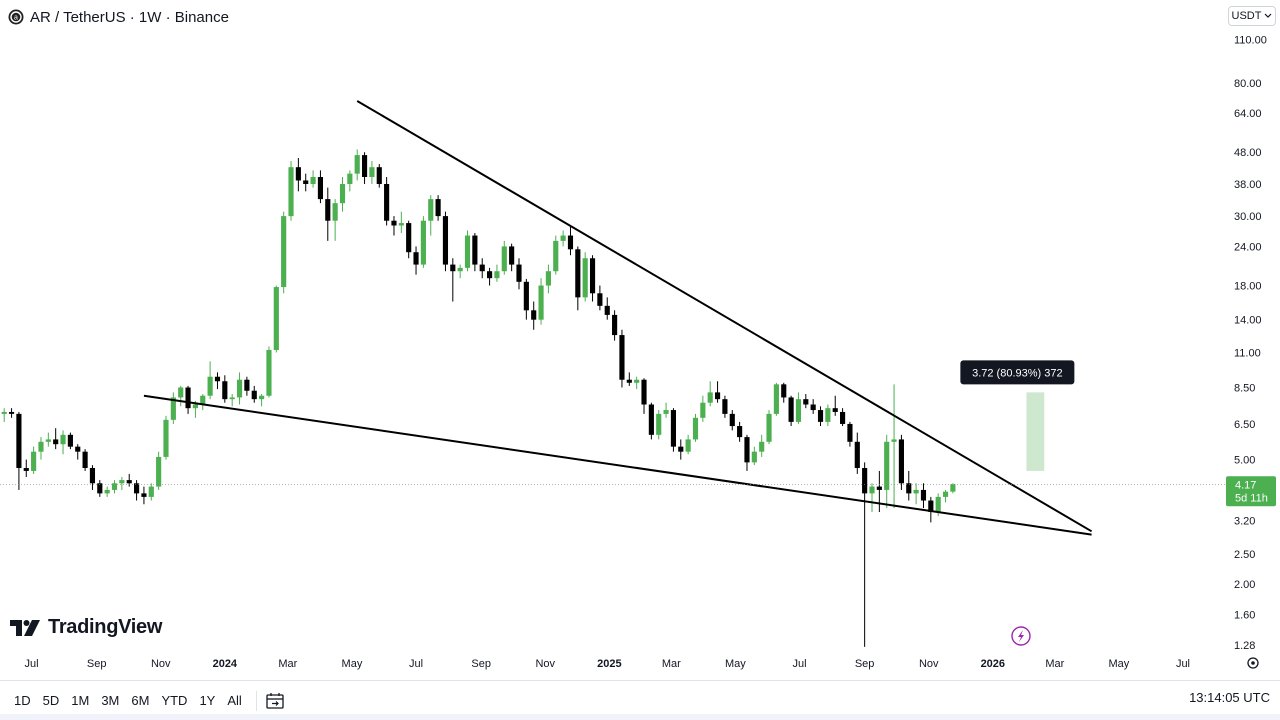  Describe the element at coordinates (1248, 153) in the screenshot. I see `price-tick-label: 48.00` at that location.